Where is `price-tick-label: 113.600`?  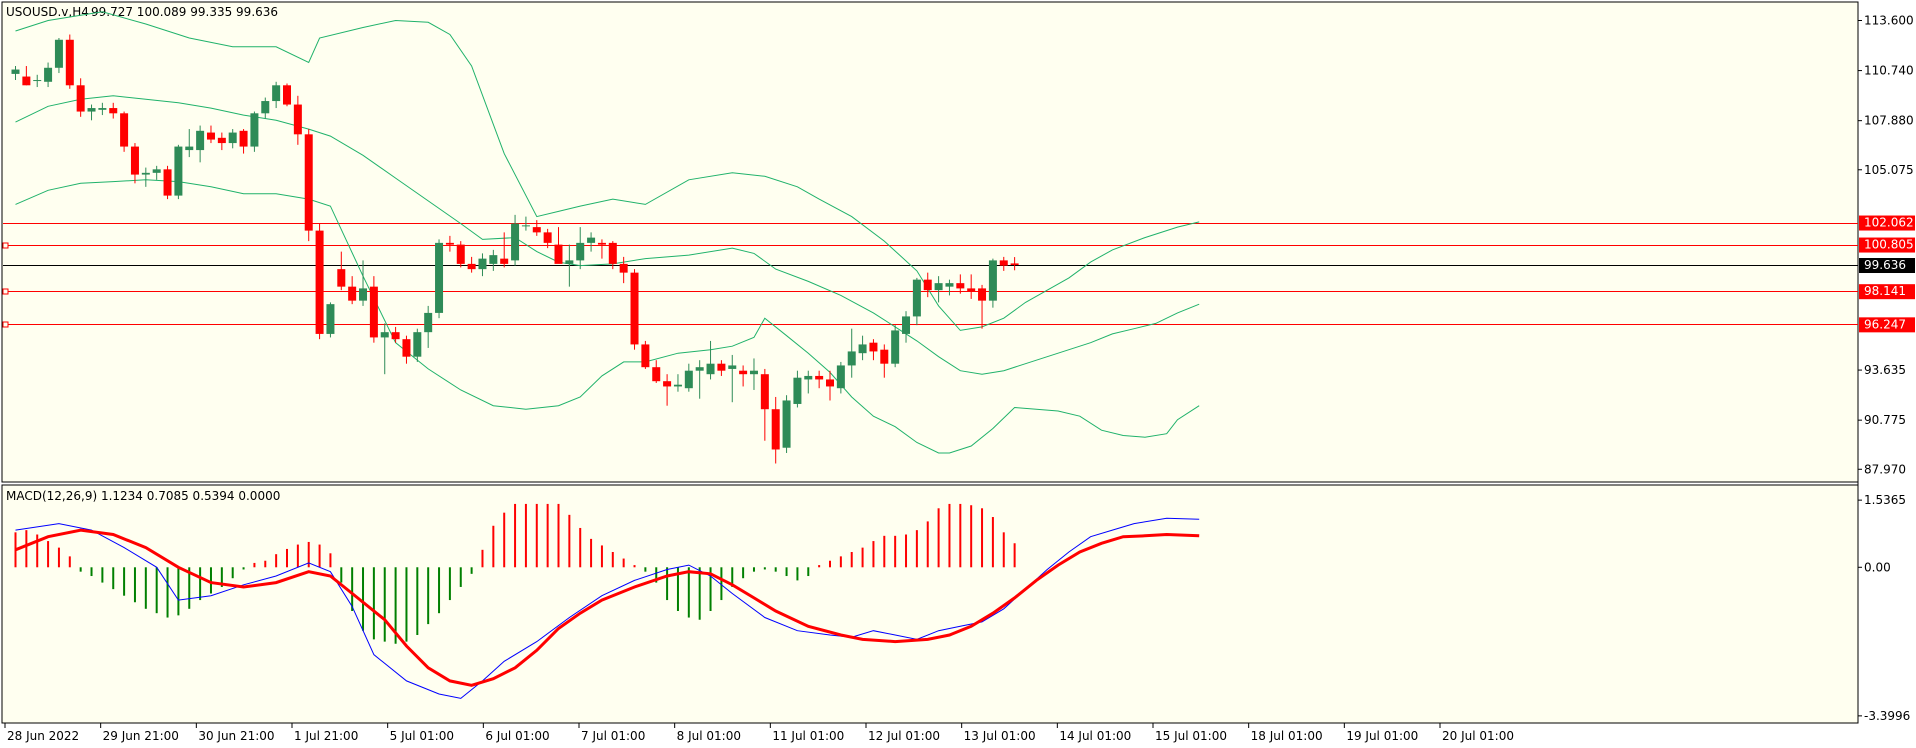 price-tick-label: 113.600 is located at coordinates (1889, 21).